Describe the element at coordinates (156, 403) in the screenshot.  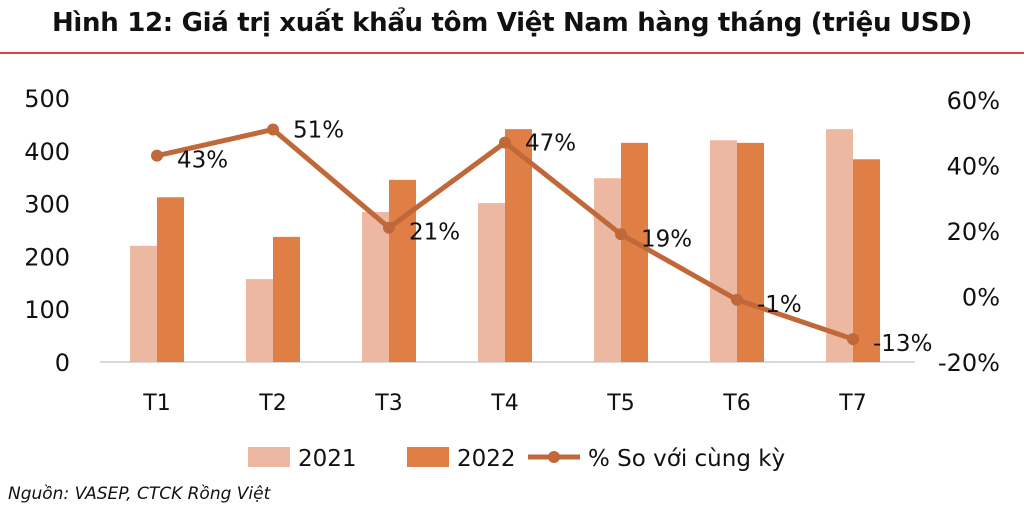
I see `x-axis-tick: T1` at that location.